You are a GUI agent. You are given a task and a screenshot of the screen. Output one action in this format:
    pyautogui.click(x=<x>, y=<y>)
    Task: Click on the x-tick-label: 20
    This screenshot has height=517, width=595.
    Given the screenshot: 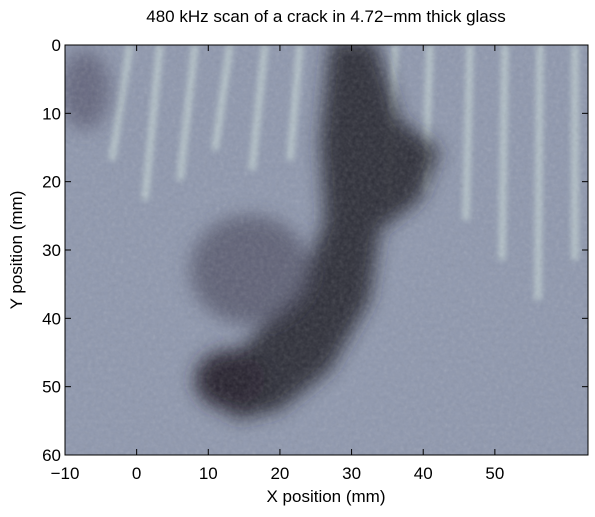 What is the action you would take?
    pyautogui.click(x=279, y=473)
    